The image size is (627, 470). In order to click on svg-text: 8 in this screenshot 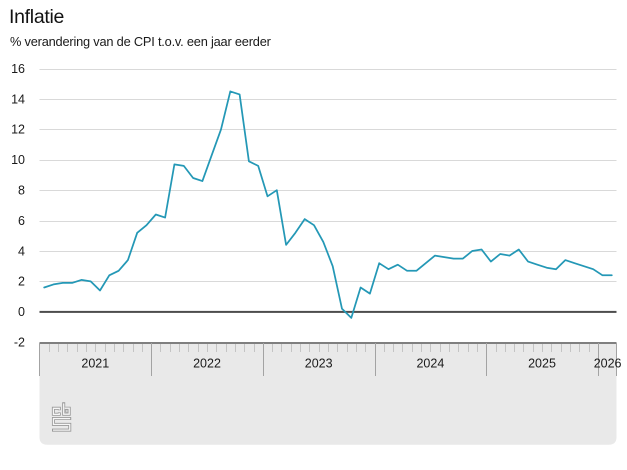, I will do `click(21, 191)`.